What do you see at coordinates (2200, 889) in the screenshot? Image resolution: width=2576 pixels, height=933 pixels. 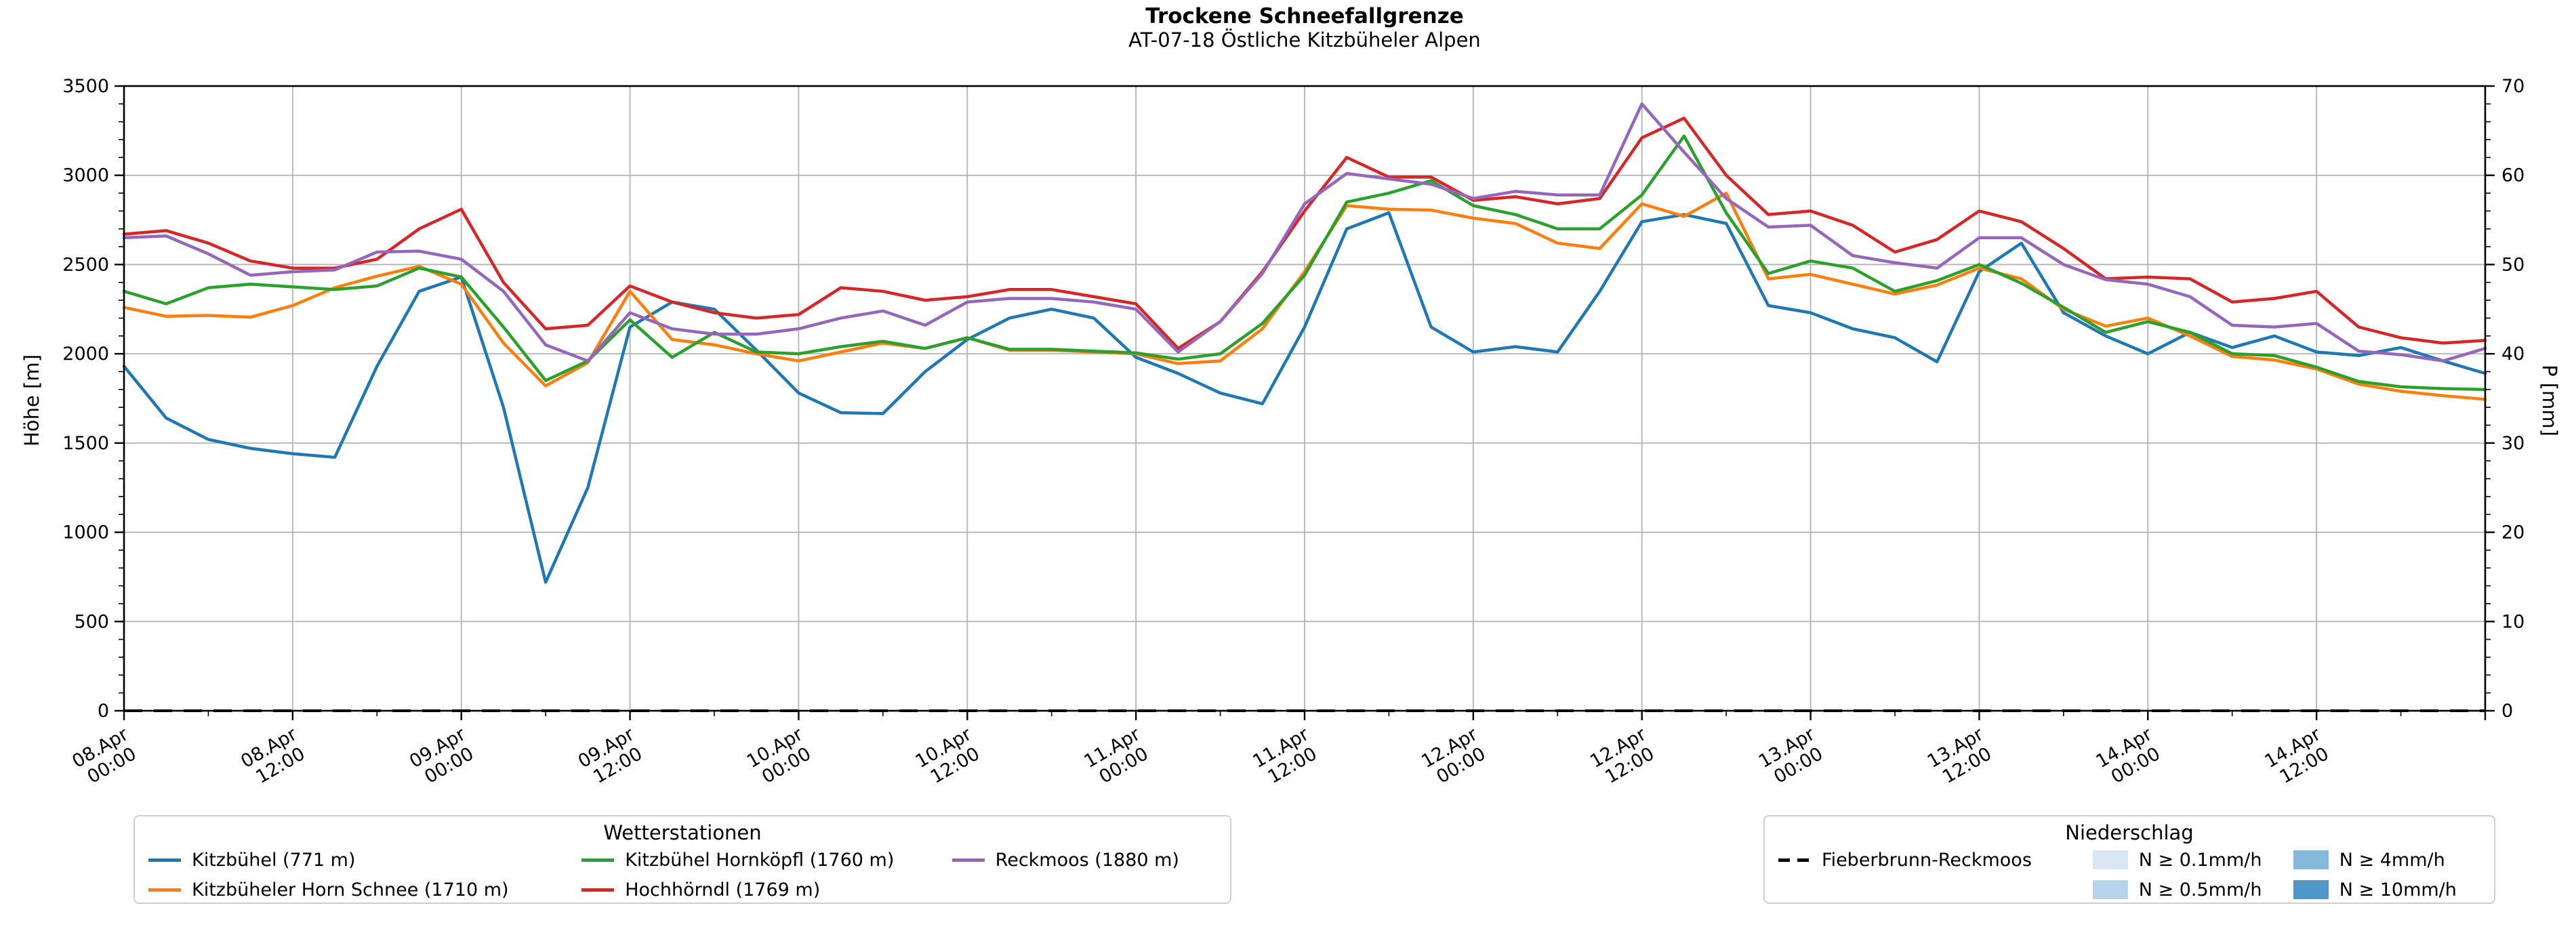 I see `legend-precip-patch-entry-label: N ≥ 0.5mm/h` at bounding box center [2200, 889].